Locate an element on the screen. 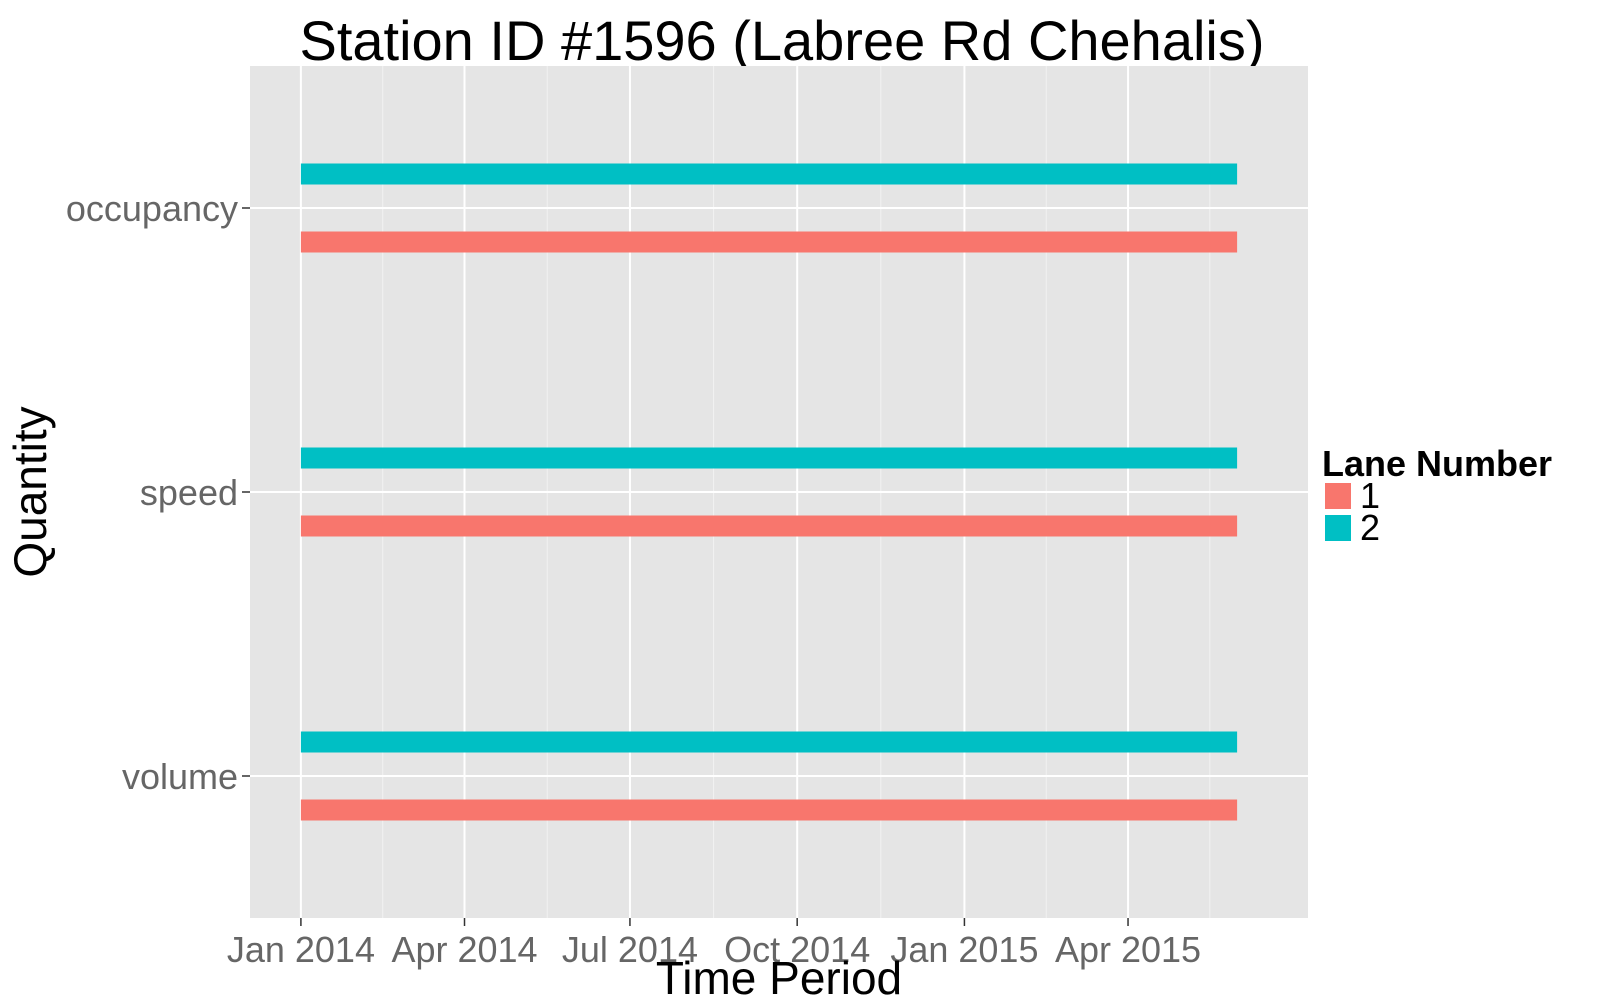  legend-label-1: 1 is located at coordinates (1370, 495).